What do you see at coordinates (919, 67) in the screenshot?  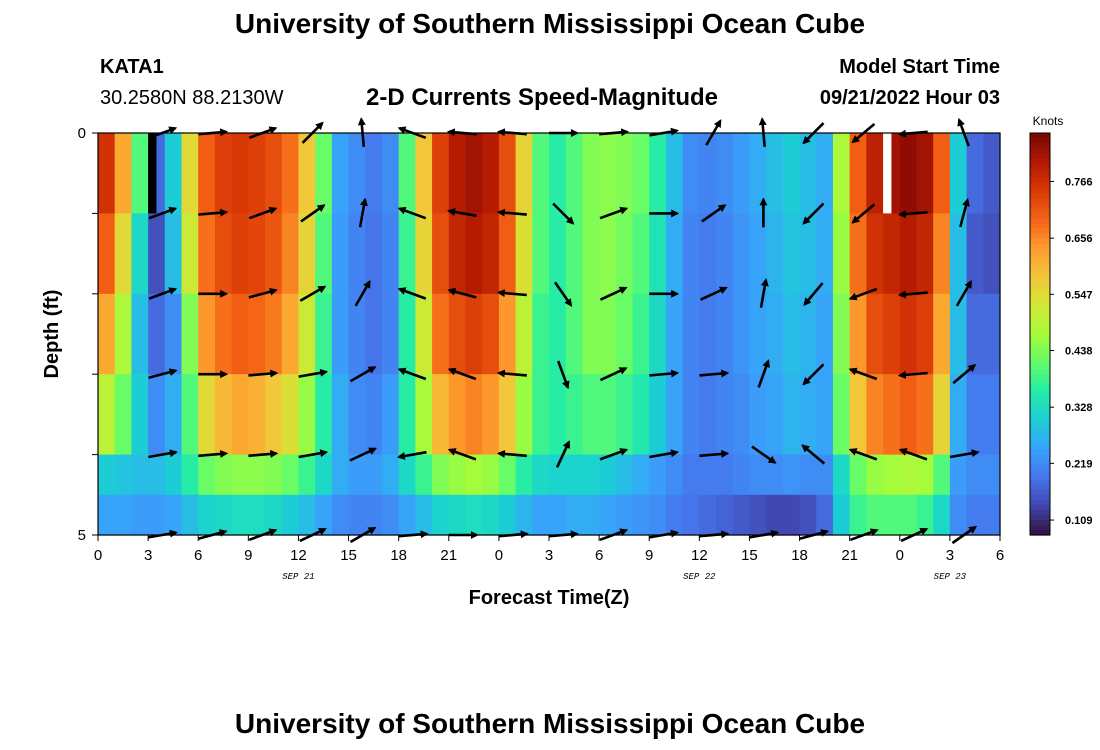 I see `model-start-label: Model Start Time` at bounding box center [919, 67].